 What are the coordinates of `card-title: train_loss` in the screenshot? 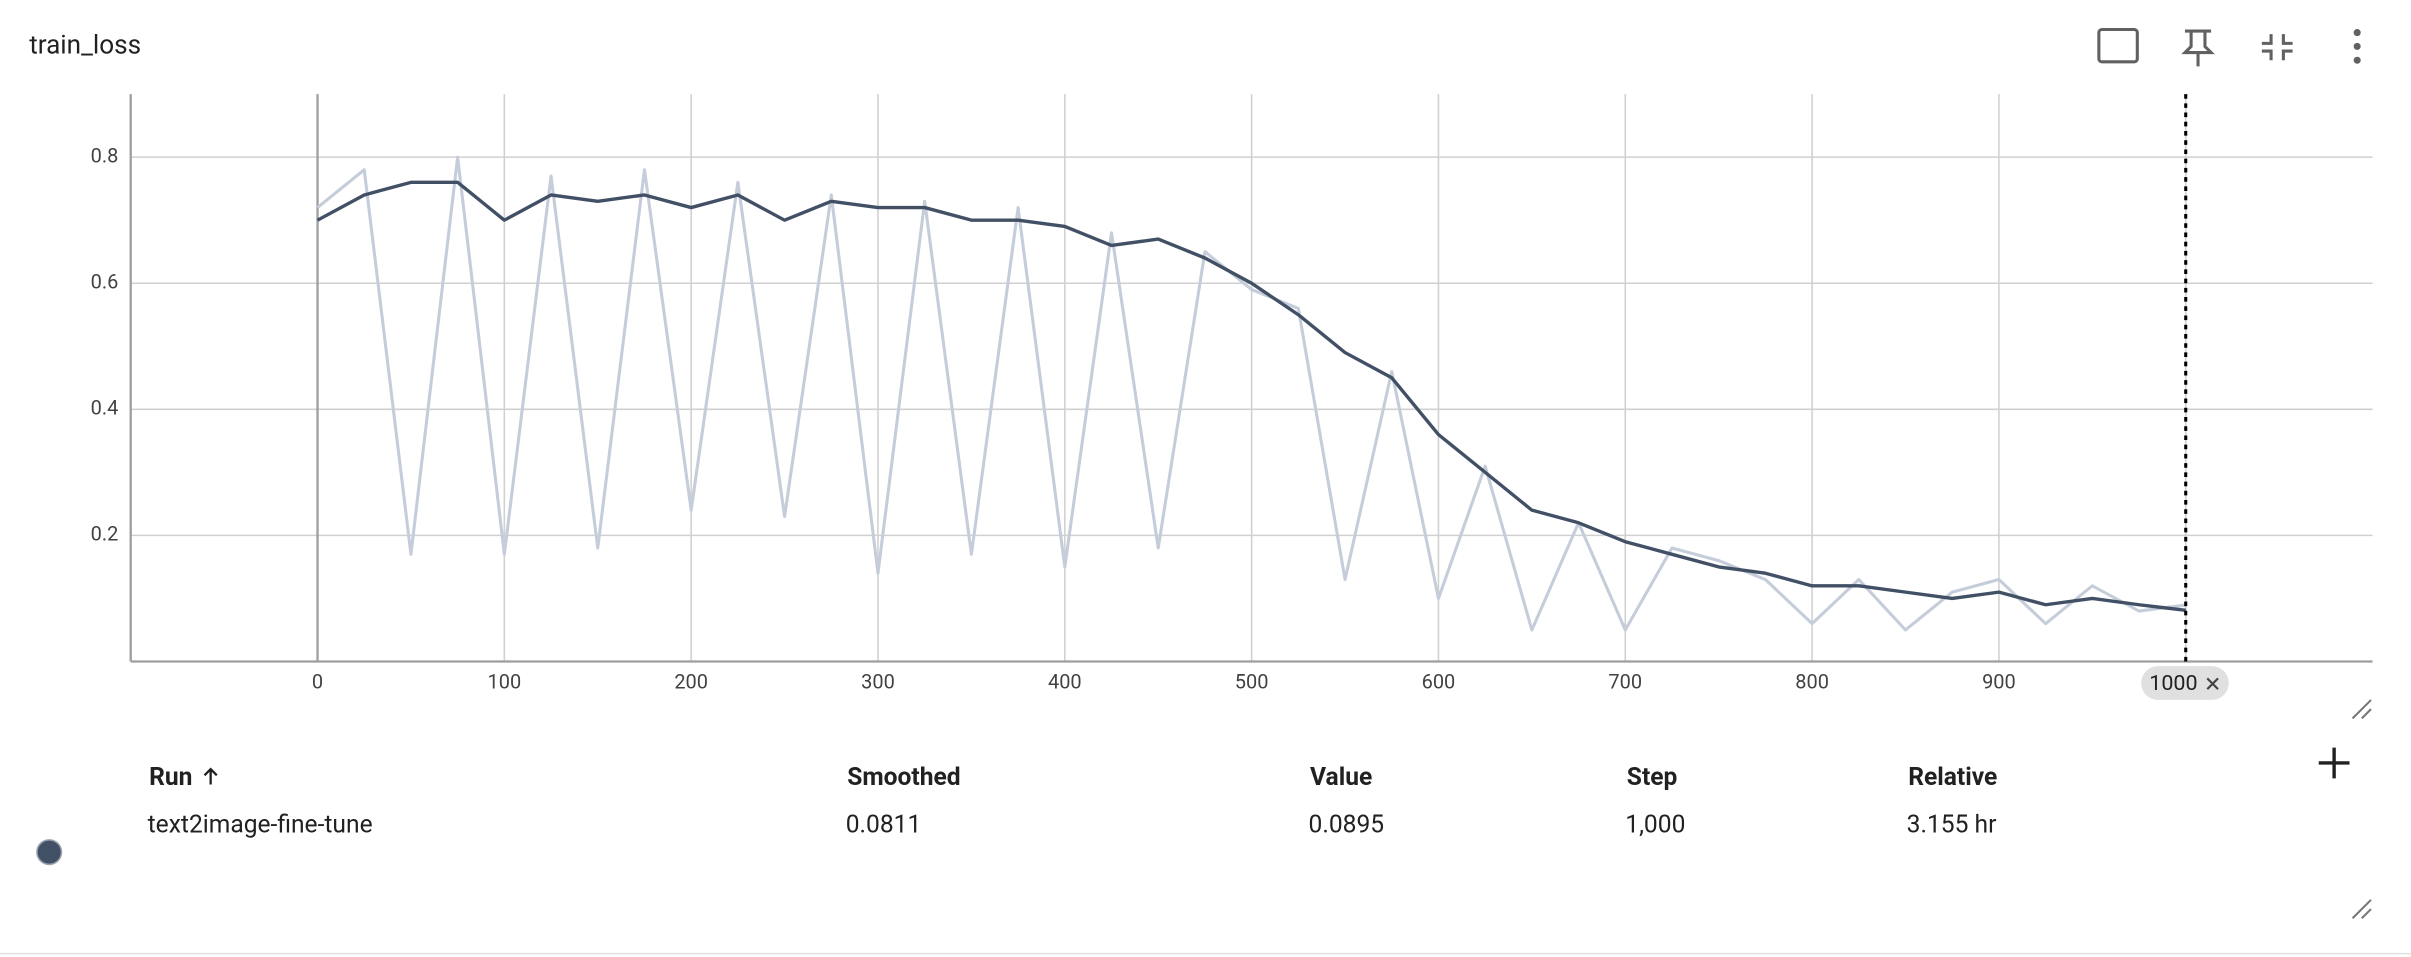 It's located at (85, 45).